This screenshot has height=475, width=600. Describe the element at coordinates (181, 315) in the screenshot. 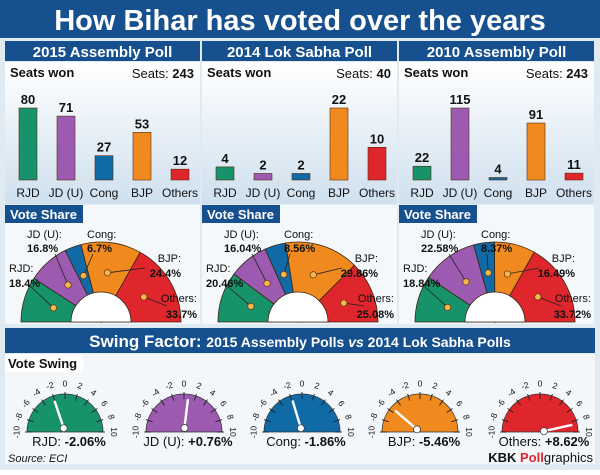

I see `share-value: 33.7%` at that location.